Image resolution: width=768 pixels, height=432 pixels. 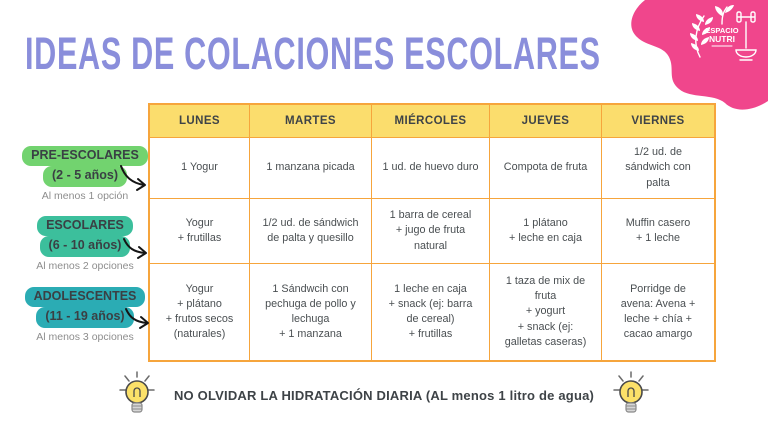 I want to click on day-header-martes: MARTES, so click(x=311, y=121).